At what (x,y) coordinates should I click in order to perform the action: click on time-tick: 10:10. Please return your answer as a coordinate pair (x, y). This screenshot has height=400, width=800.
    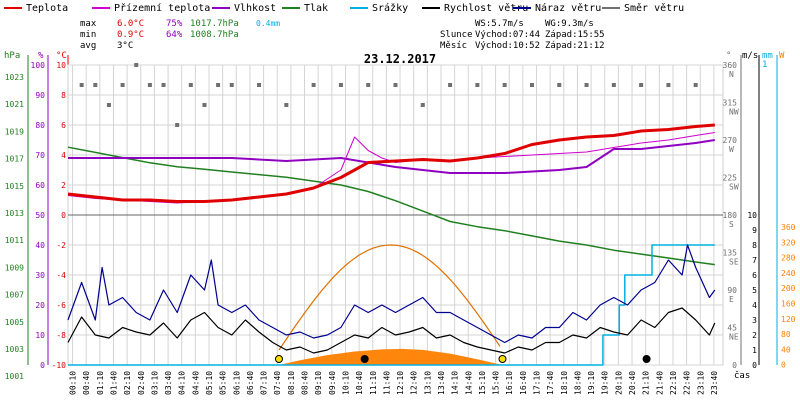
    Looking at the image, I should click on (345, 383).